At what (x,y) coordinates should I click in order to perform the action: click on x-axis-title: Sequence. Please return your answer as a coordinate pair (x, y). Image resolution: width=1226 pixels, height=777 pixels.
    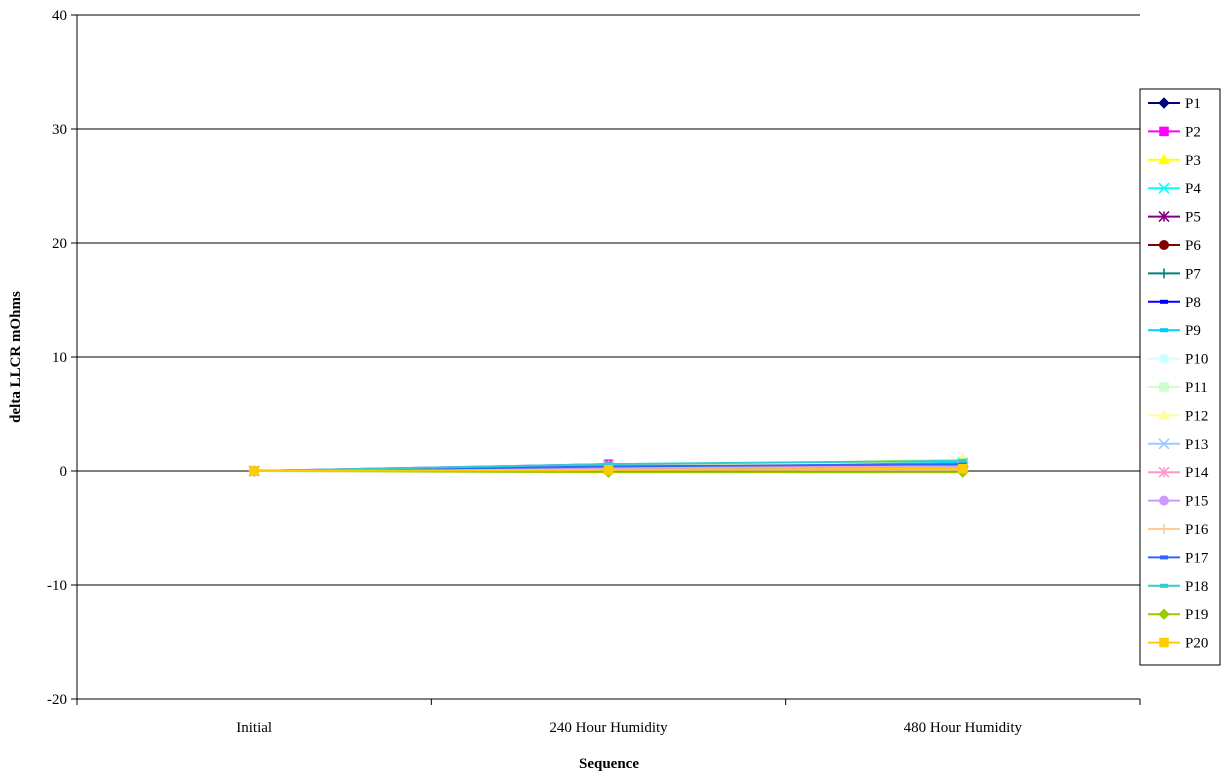
    Looking at the image, I should click on (609, 764).